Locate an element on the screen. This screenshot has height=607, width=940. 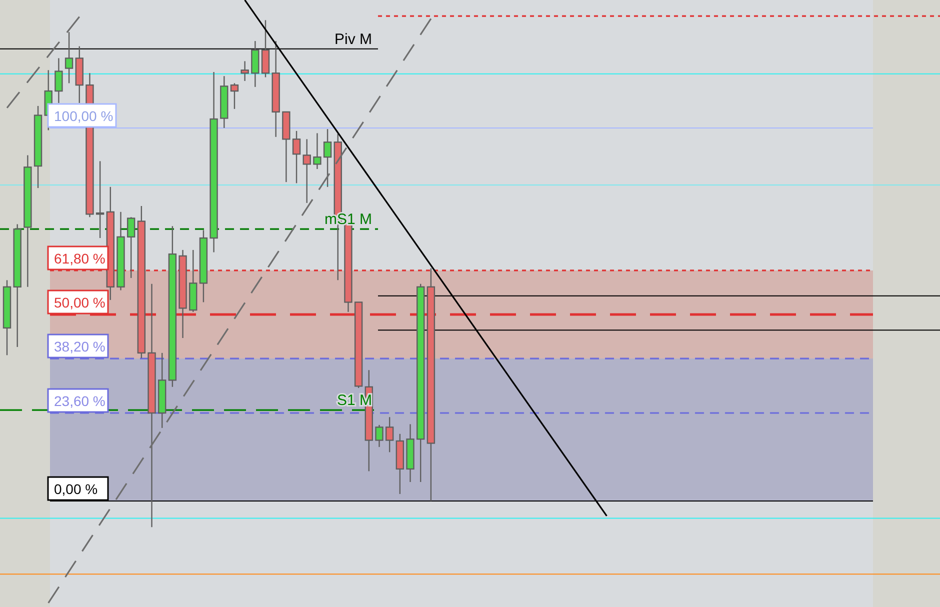
ref-line-label: Piv M is located at coordinates (353, 39).